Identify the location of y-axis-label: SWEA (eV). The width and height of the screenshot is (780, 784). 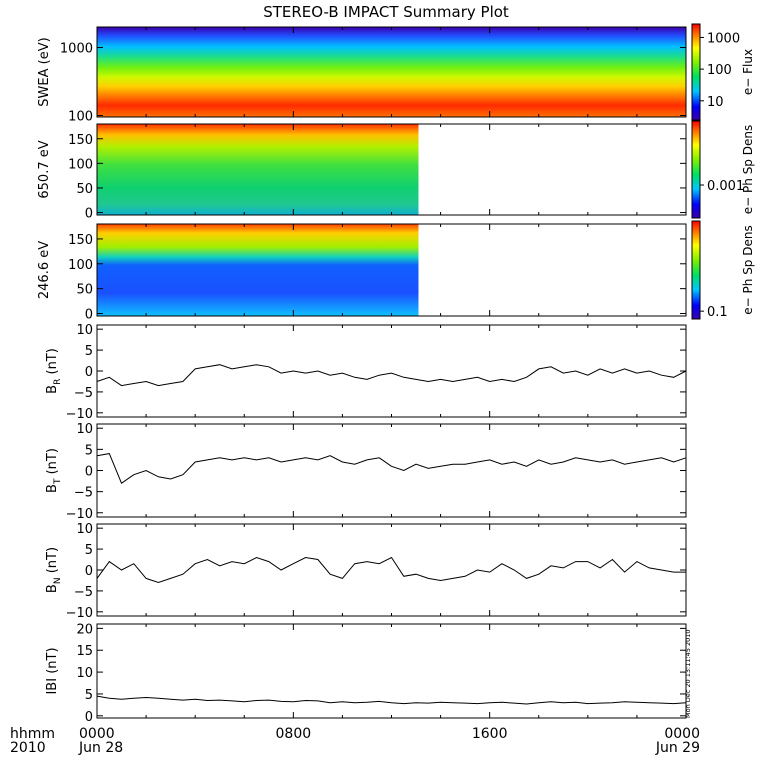
(44, 71).